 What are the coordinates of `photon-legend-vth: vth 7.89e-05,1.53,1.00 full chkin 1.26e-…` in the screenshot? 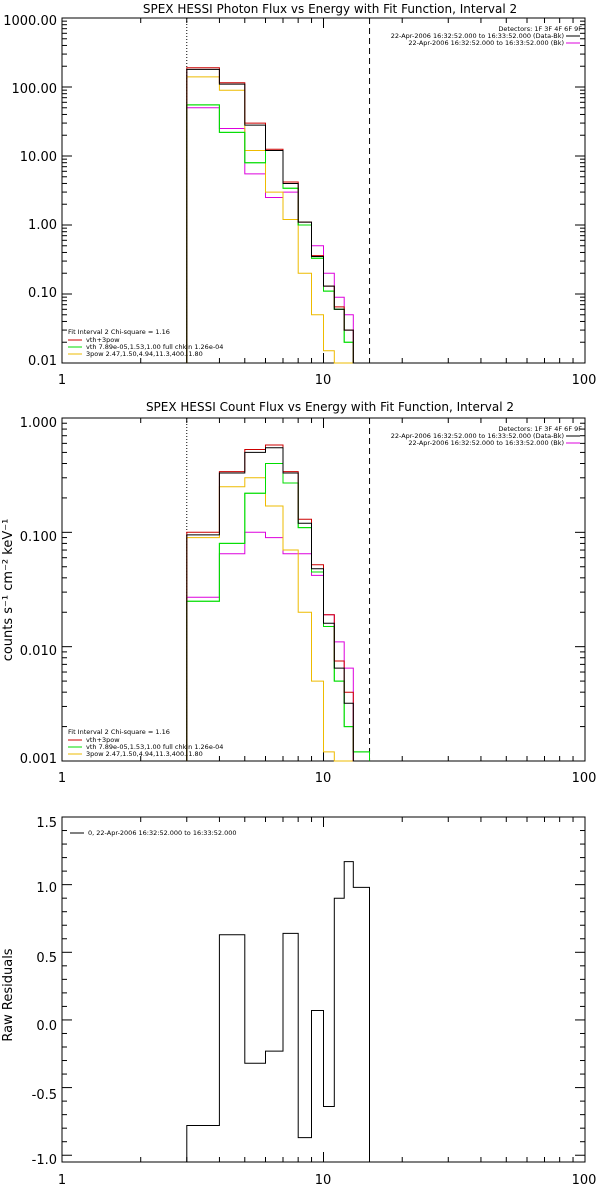 It's located at (154, 347).